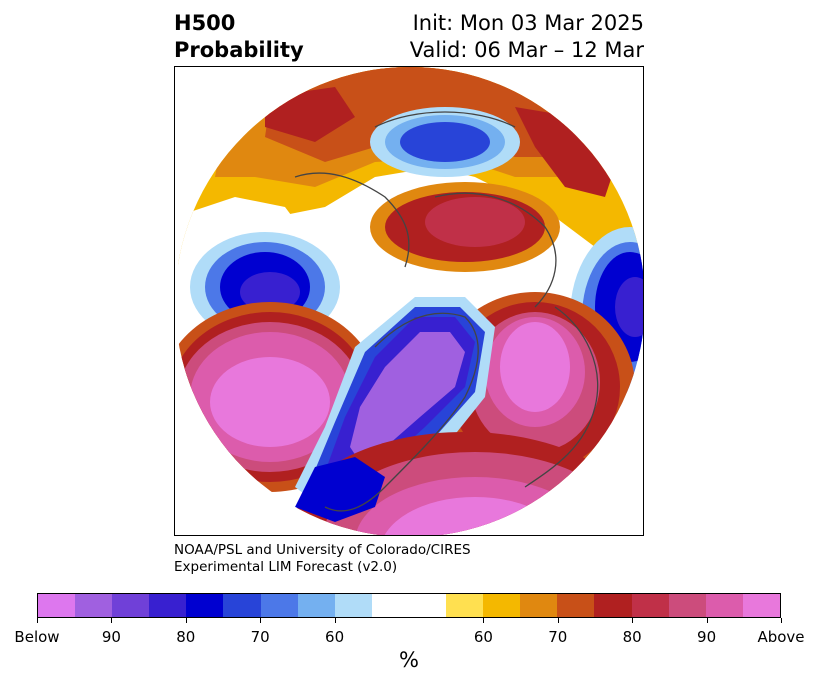 The image size is (819, 686). I want to click on map-title: H500 Probability, so click(239, 37).